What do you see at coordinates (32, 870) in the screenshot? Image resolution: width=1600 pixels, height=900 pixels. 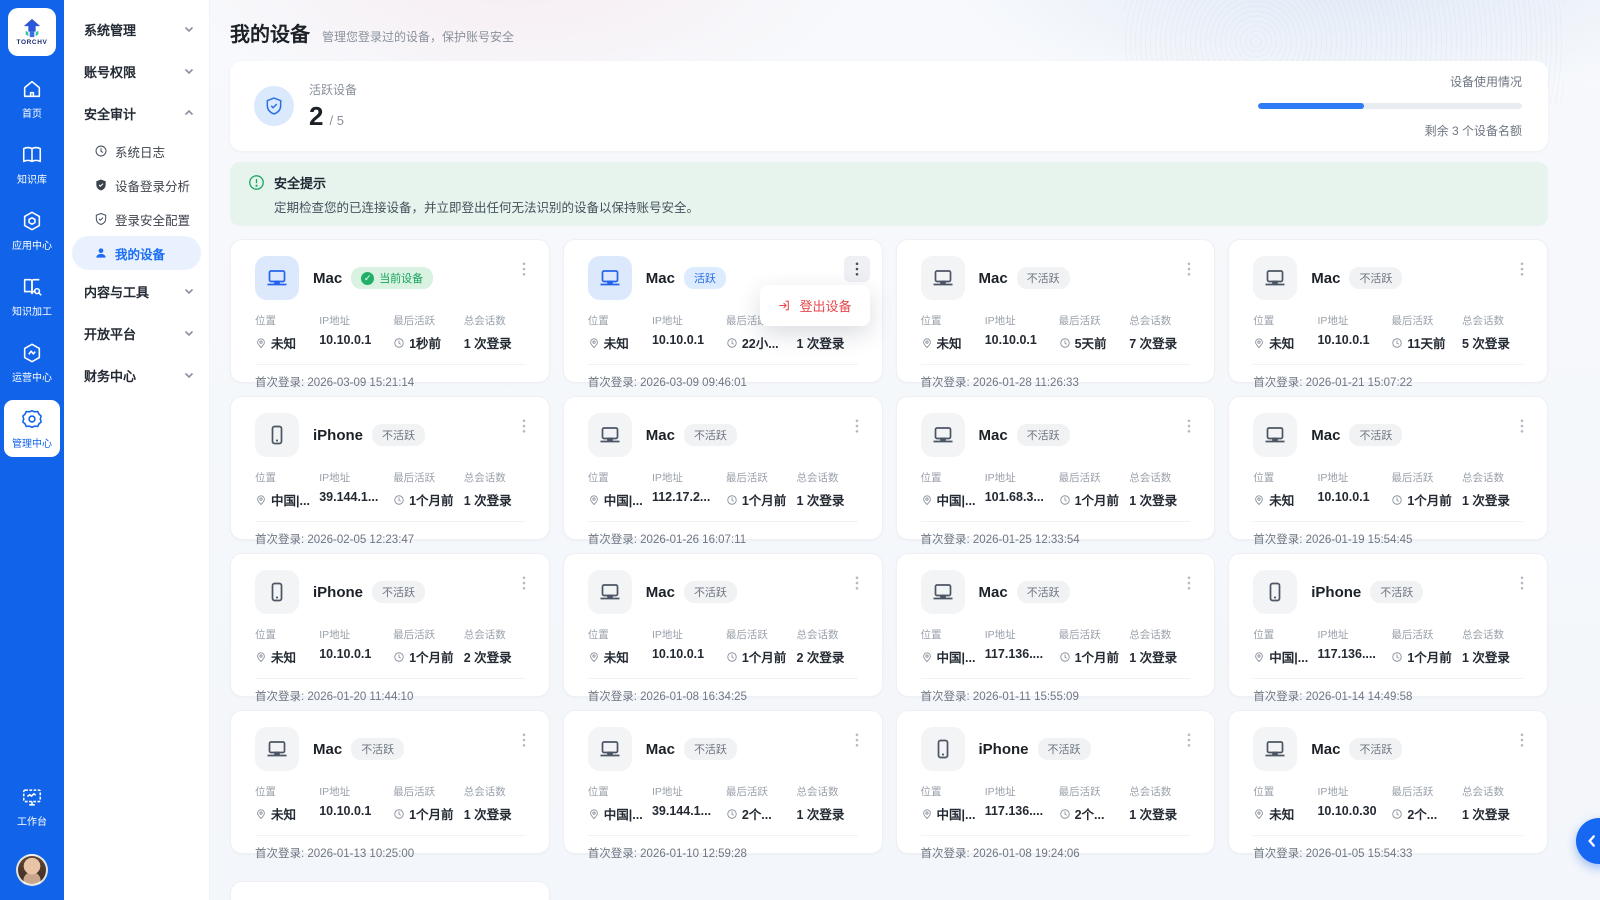 I see `user-avatar` at bounding box center [32, 870].